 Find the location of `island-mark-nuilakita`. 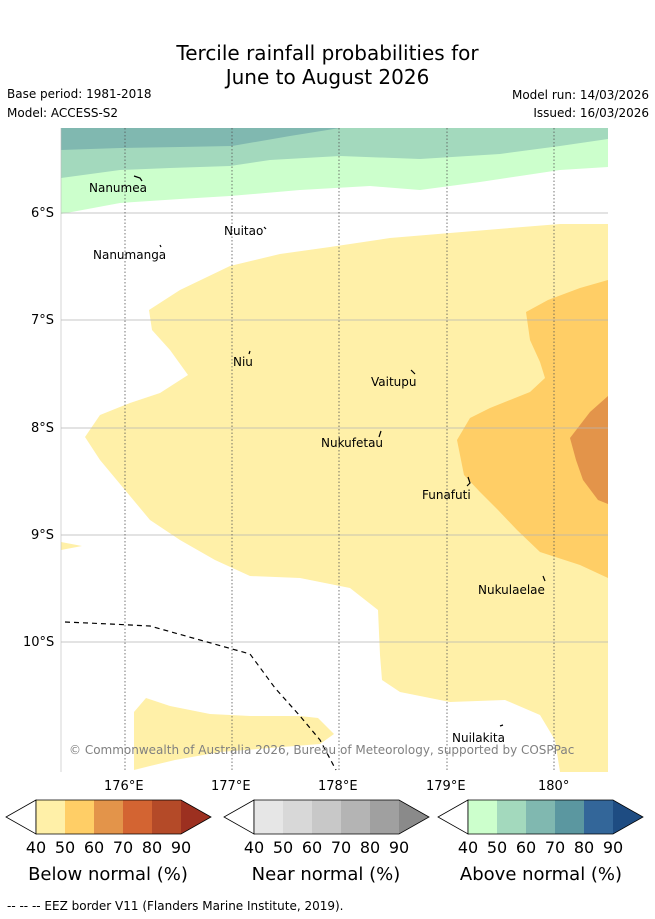

island-mark-nuilakita is located at coordinates (501, 725).